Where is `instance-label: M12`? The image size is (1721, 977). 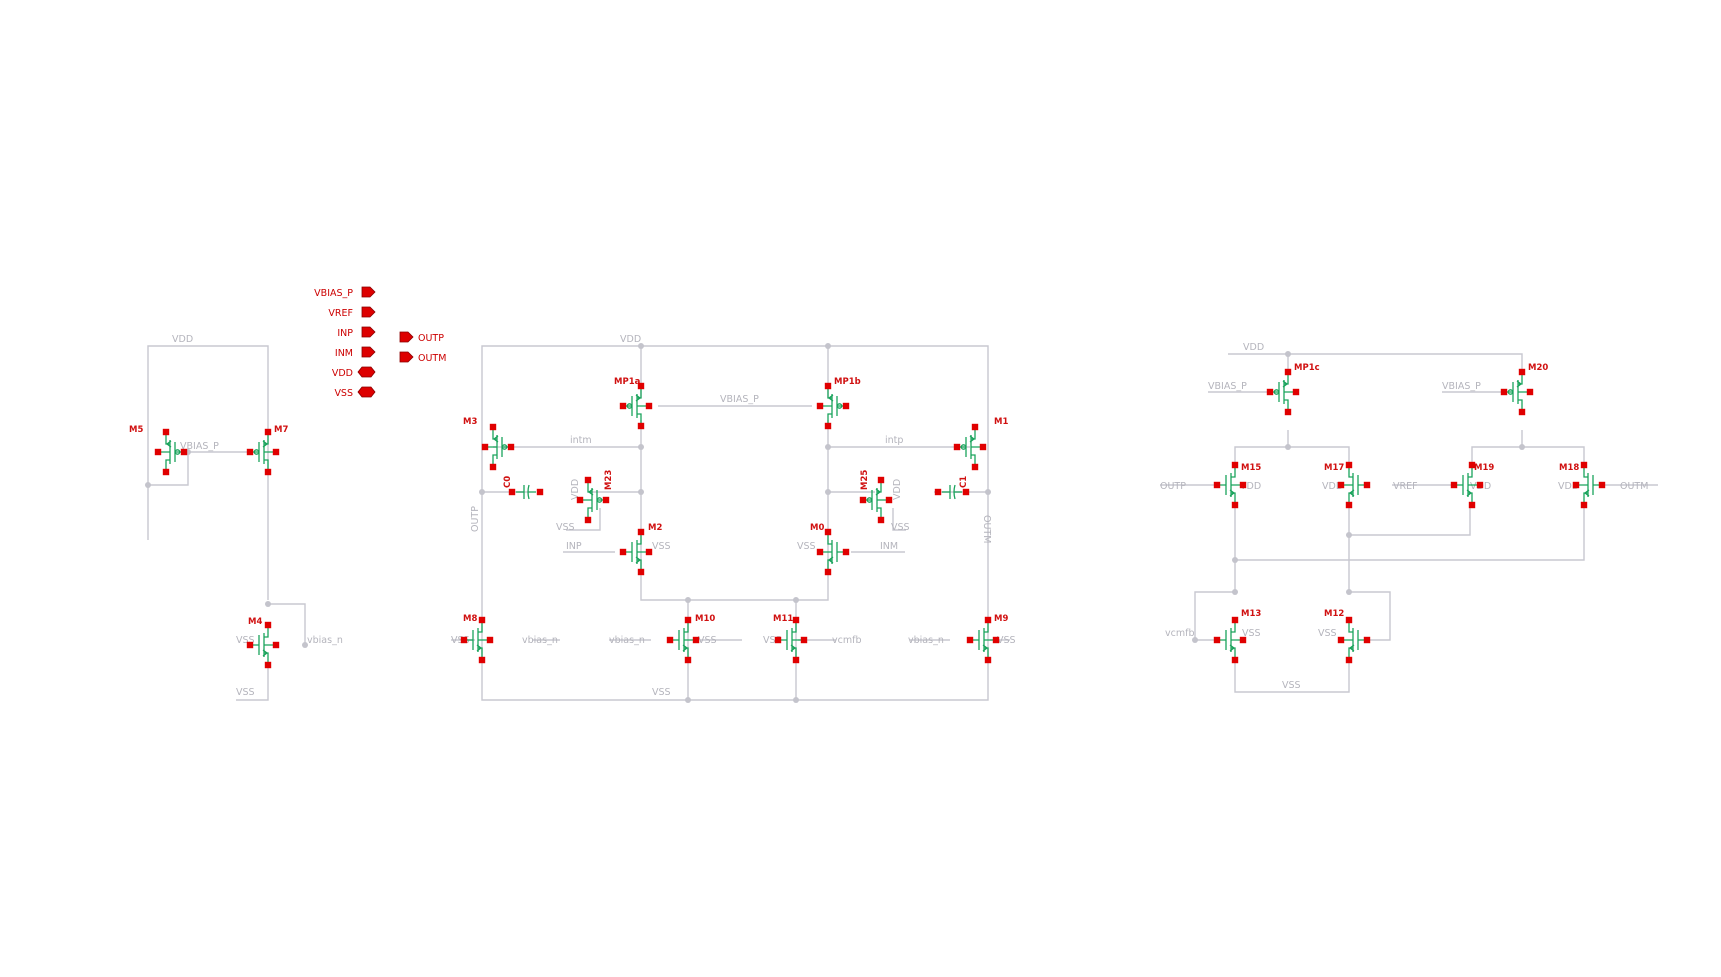 instance-label: M12 is located at coordinates (1334, 614).